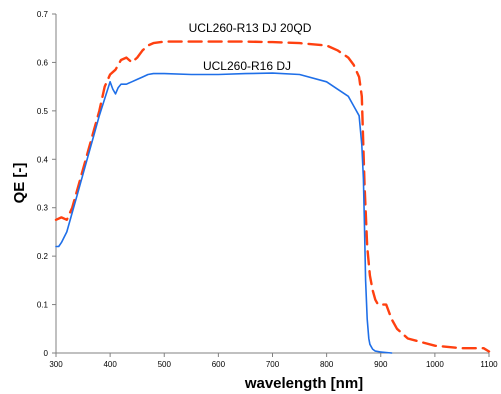 The image size is (501, 394). What do you see at coordinates (43, 14) in the screenshot?
I see `y-tick-label: 0.7` at bounding box center [43, 14].